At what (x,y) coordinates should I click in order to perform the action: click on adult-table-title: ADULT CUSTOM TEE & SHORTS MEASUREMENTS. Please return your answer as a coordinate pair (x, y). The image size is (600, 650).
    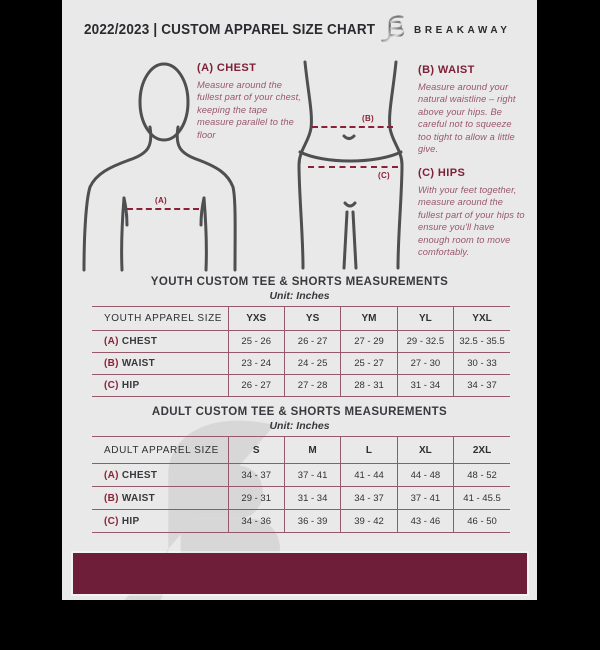
    Looking at the image, I should click on (299, 412).